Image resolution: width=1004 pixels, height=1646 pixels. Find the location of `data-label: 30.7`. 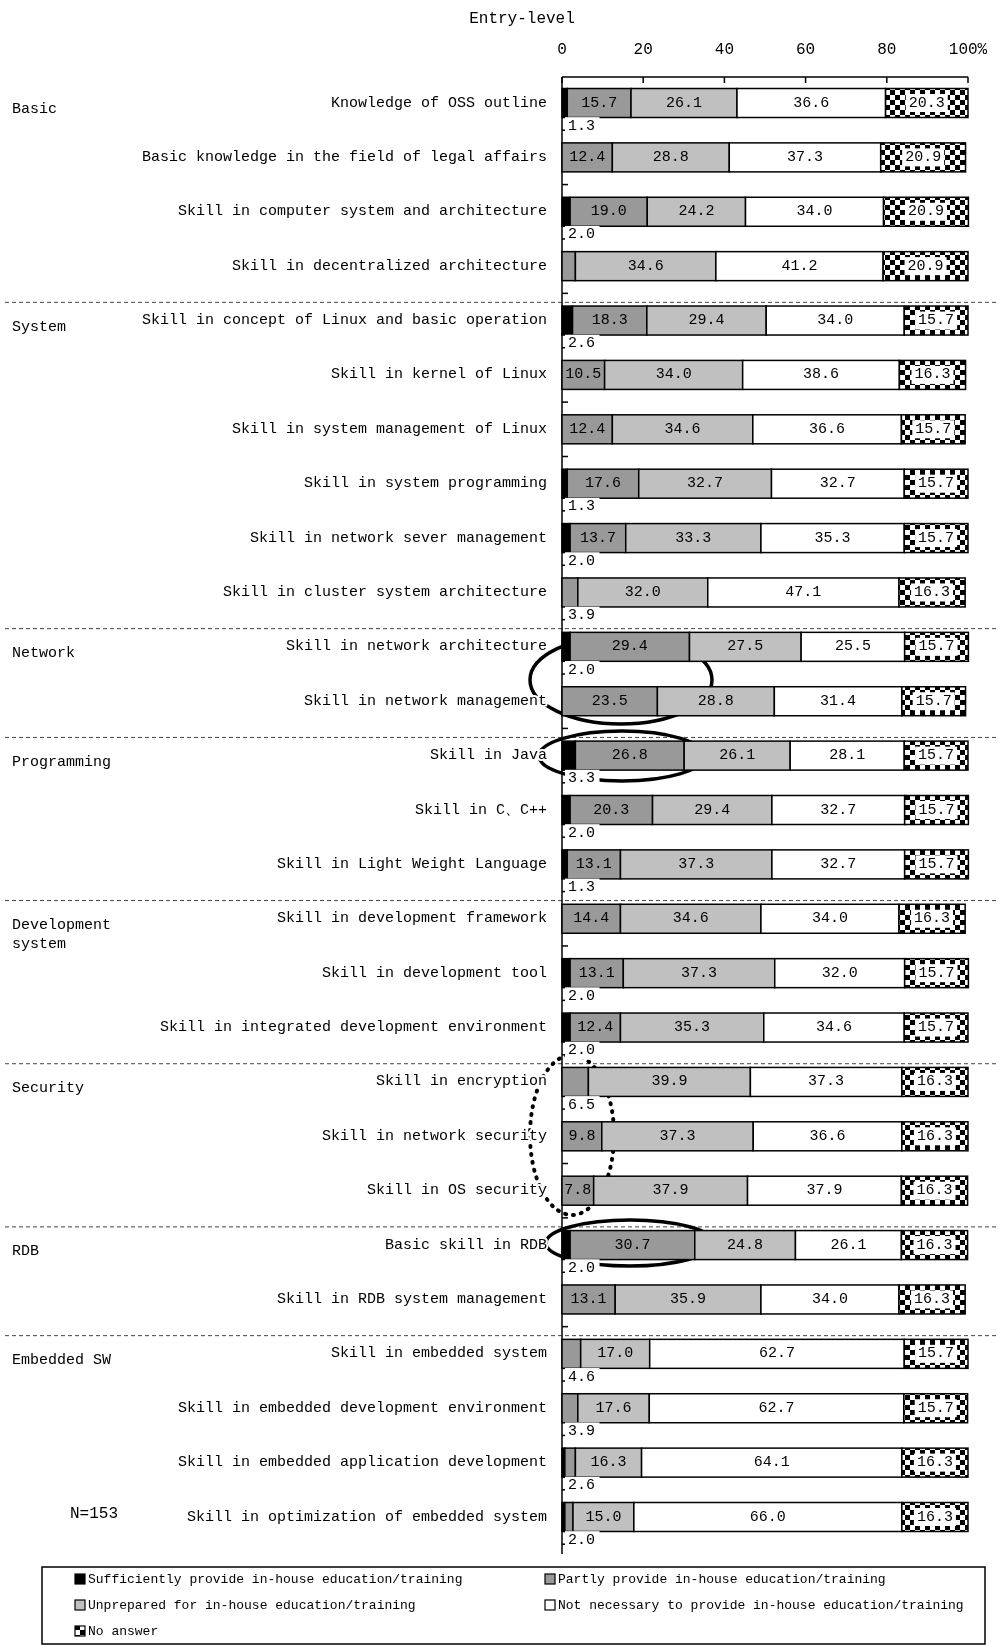

data-label: 30.7 is located at coordinates (632, 1245).